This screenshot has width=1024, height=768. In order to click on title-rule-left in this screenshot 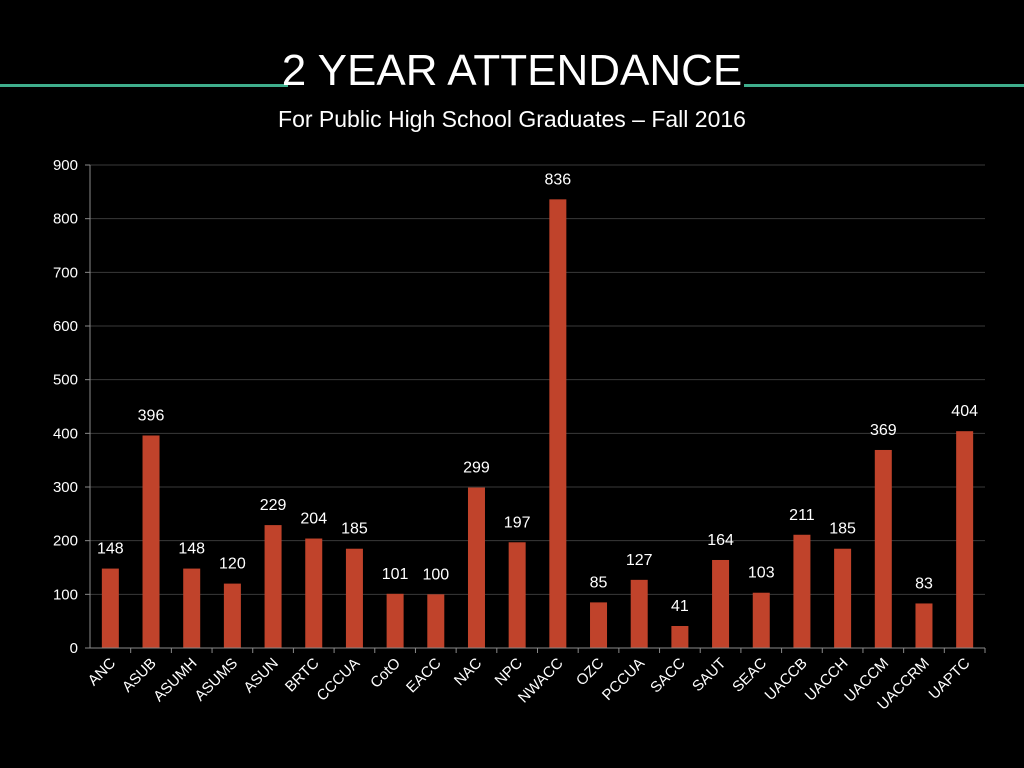, I will do `click(144, 85)`.